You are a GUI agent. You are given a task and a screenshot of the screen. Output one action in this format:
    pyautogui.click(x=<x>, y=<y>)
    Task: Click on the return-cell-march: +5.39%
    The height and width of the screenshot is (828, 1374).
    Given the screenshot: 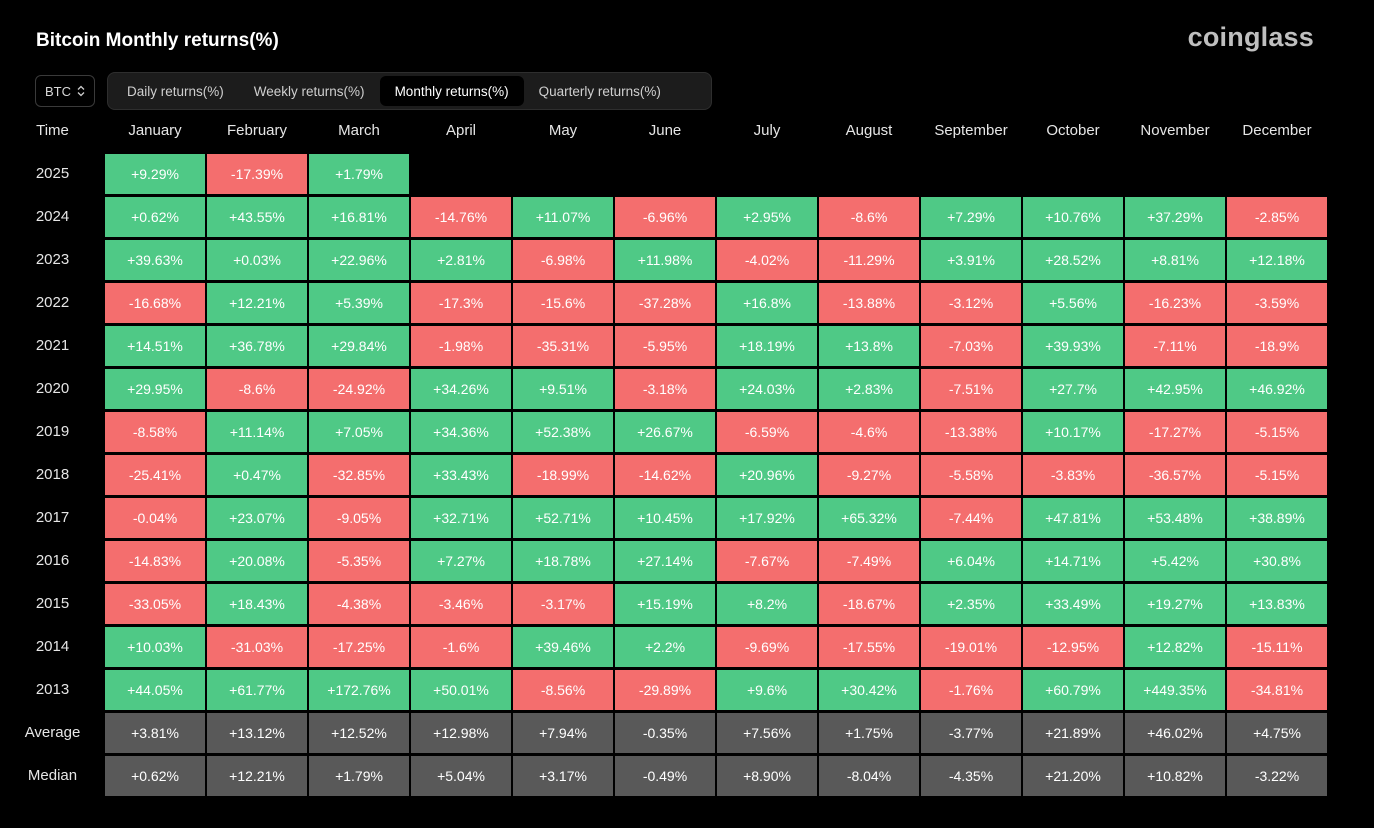 What is the action you would take?
    pyautogui.click(x=359, y=303)
    